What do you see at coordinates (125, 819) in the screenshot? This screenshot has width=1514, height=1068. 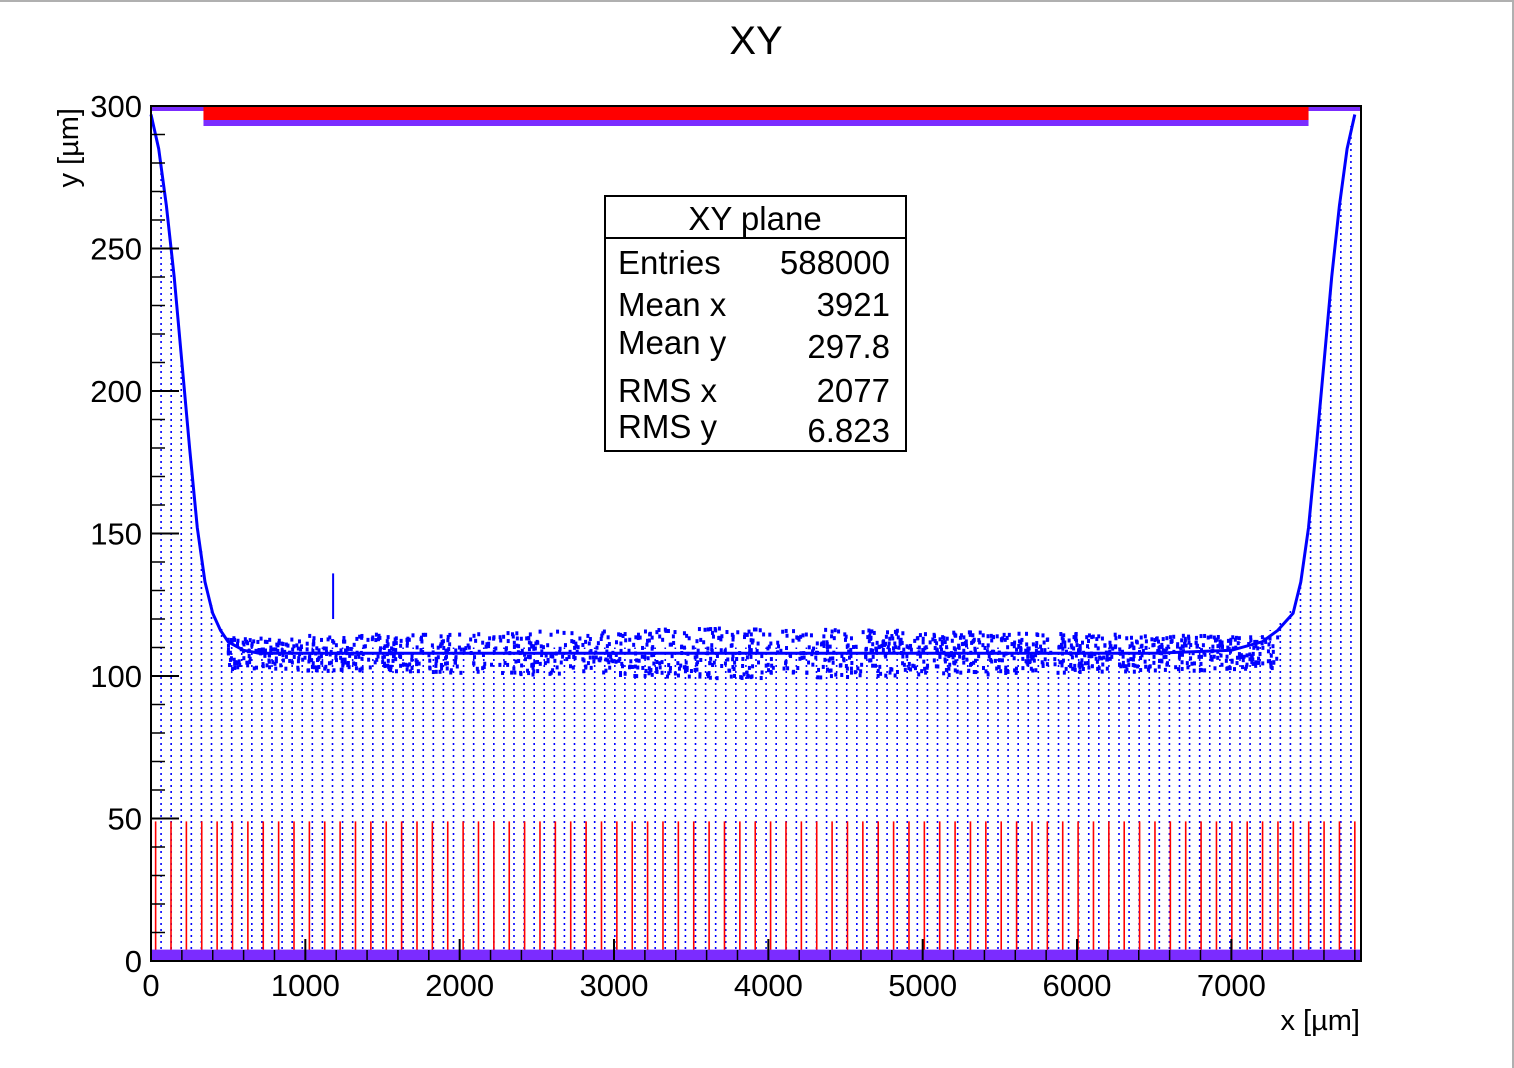 I see `y-tick-label: 50` at bounding box center [125, 819].